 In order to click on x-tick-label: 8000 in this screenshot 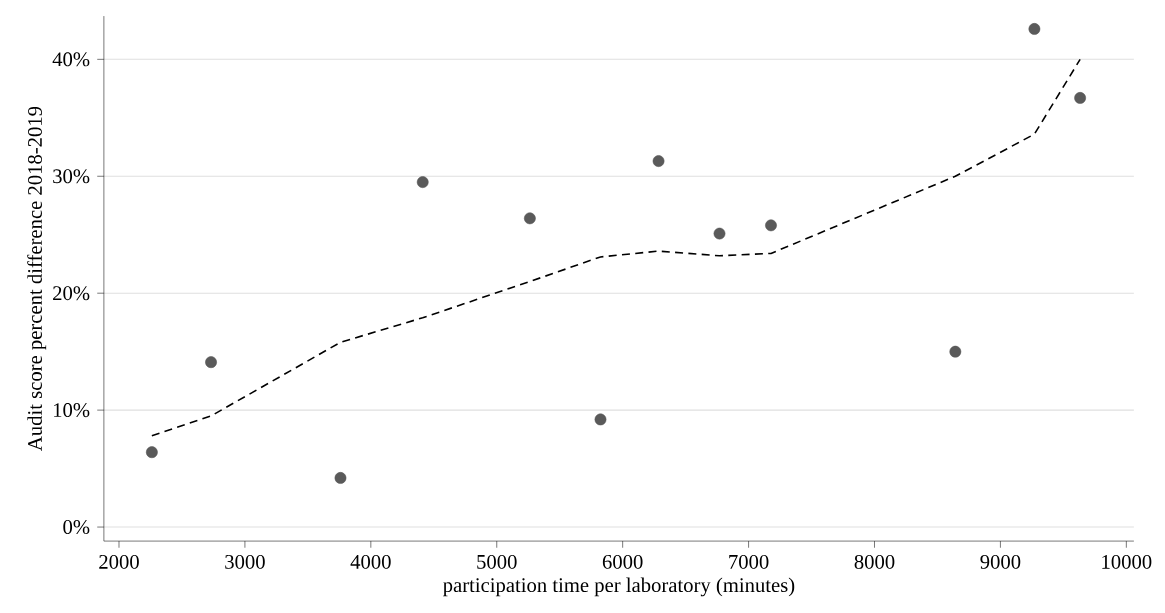, I will do `click(874, 561)`.